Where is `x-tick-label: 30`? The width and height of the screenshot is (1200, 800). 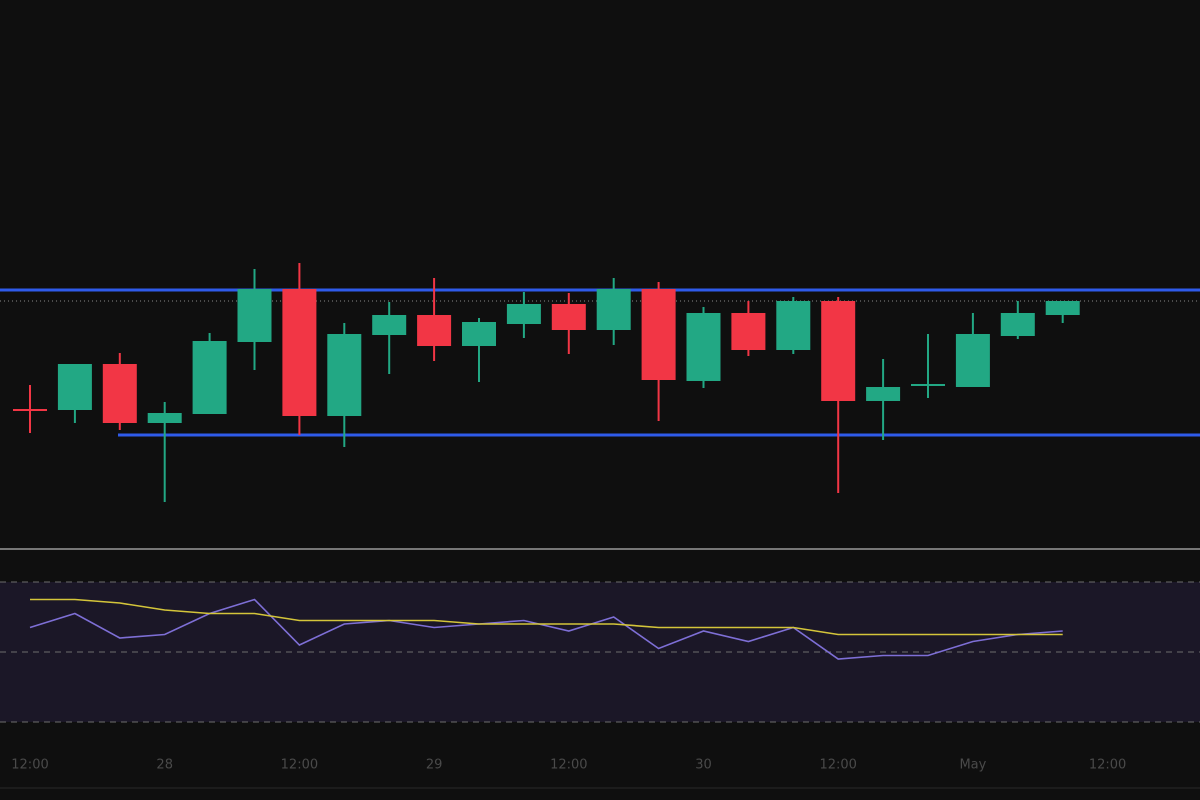
x-tick-label: 30 is located at coordinates (703, 765).